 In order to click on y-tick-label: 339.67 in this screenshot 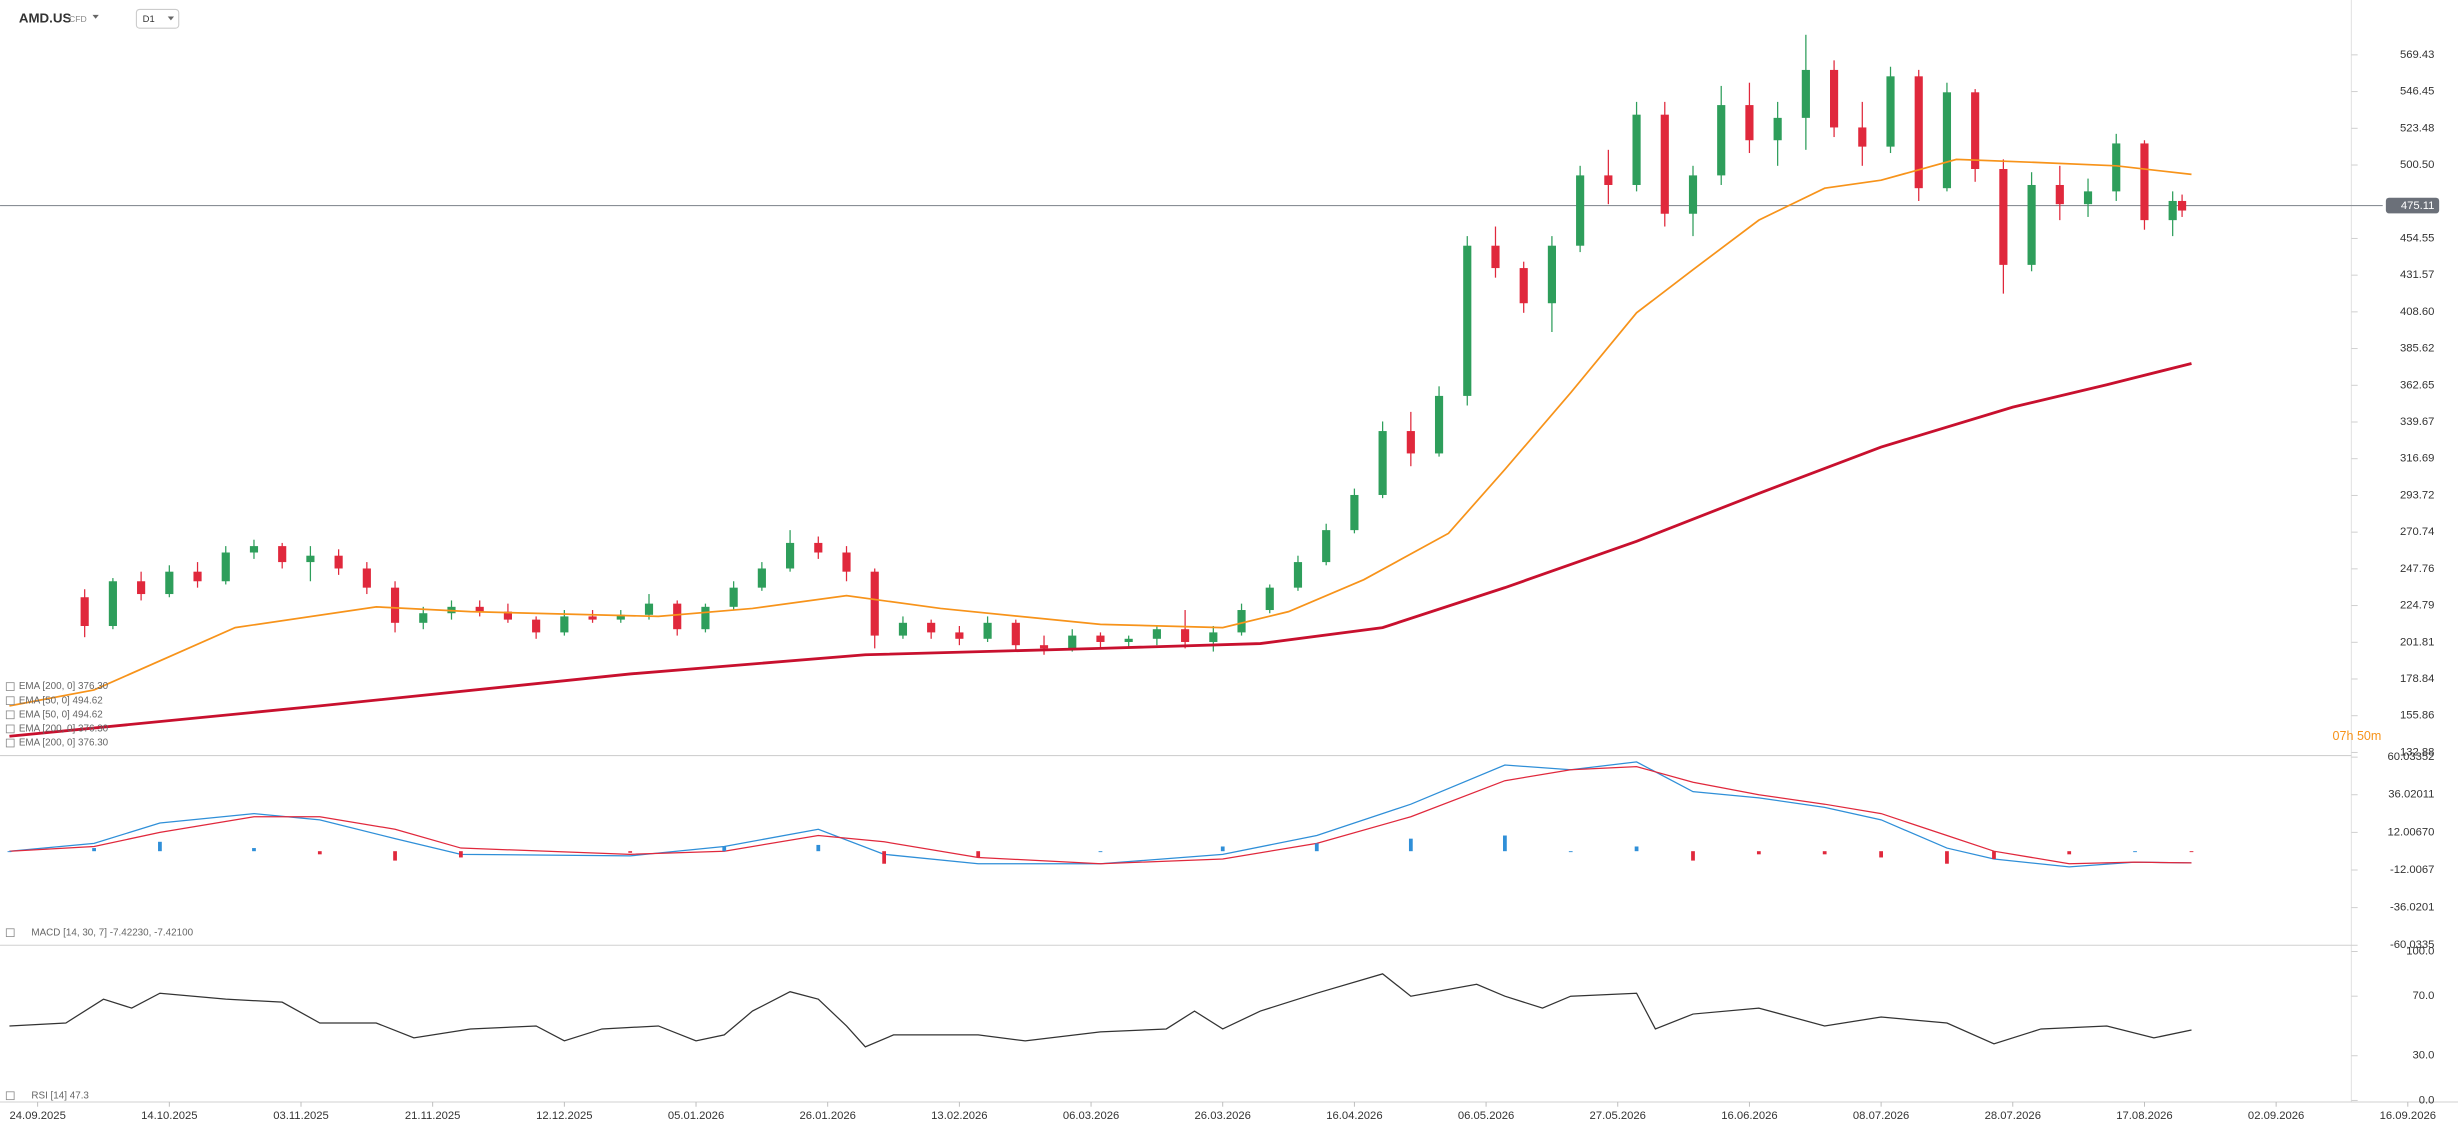, I will do `click(2417, 422)`.